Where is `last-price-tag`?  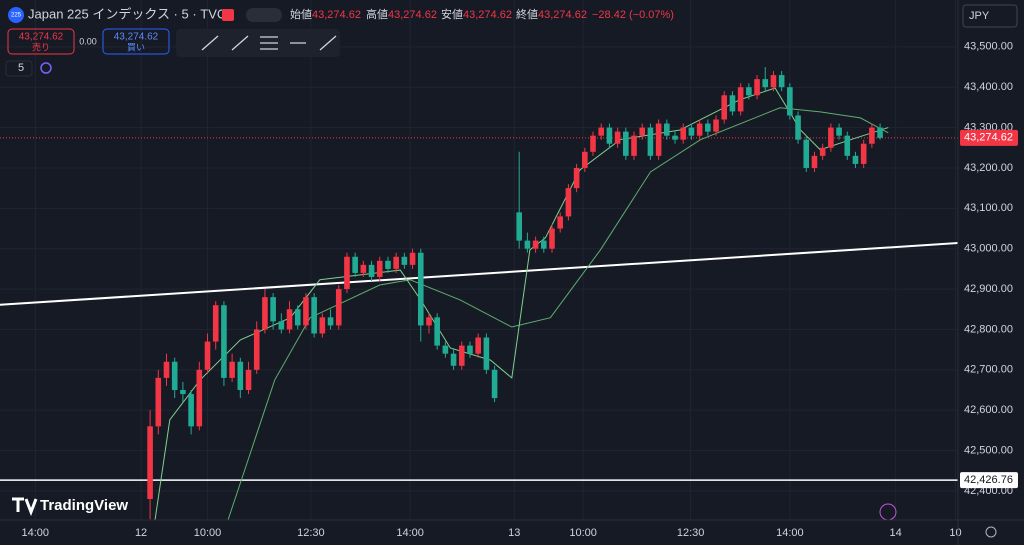
last-price-tag is located at coordinates (989, 137).